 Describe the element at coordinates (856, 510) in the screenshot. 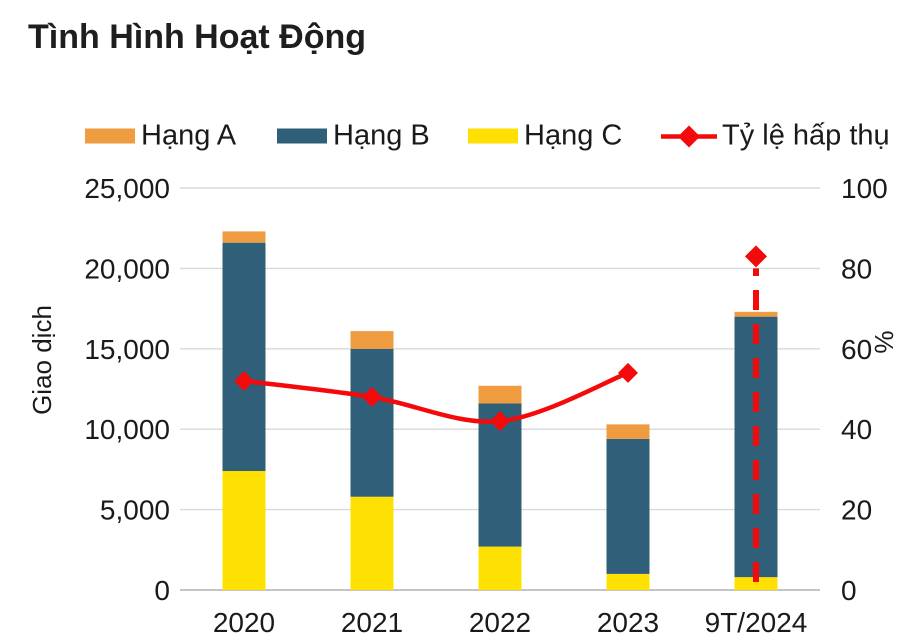

I see `right-axis-tick-label: 20` at that location.